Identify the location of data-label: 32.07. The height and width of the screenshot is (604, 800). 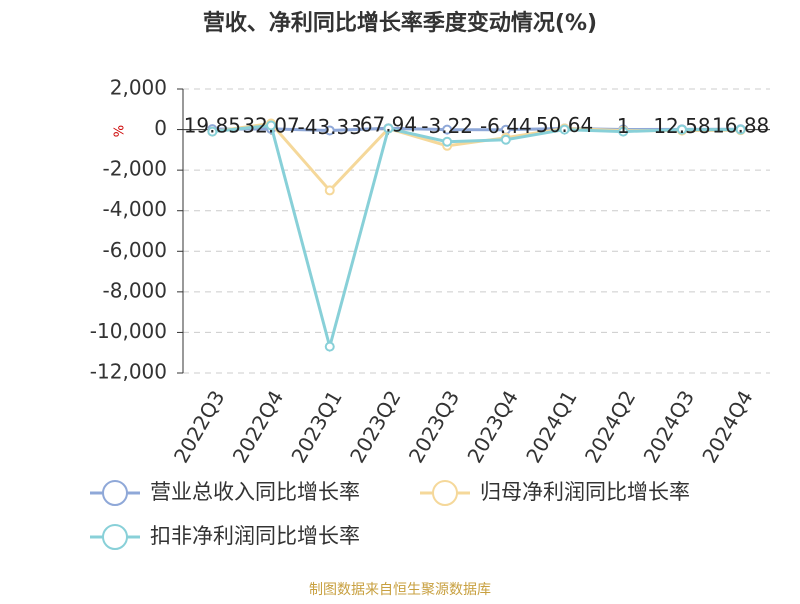
(270, 125).